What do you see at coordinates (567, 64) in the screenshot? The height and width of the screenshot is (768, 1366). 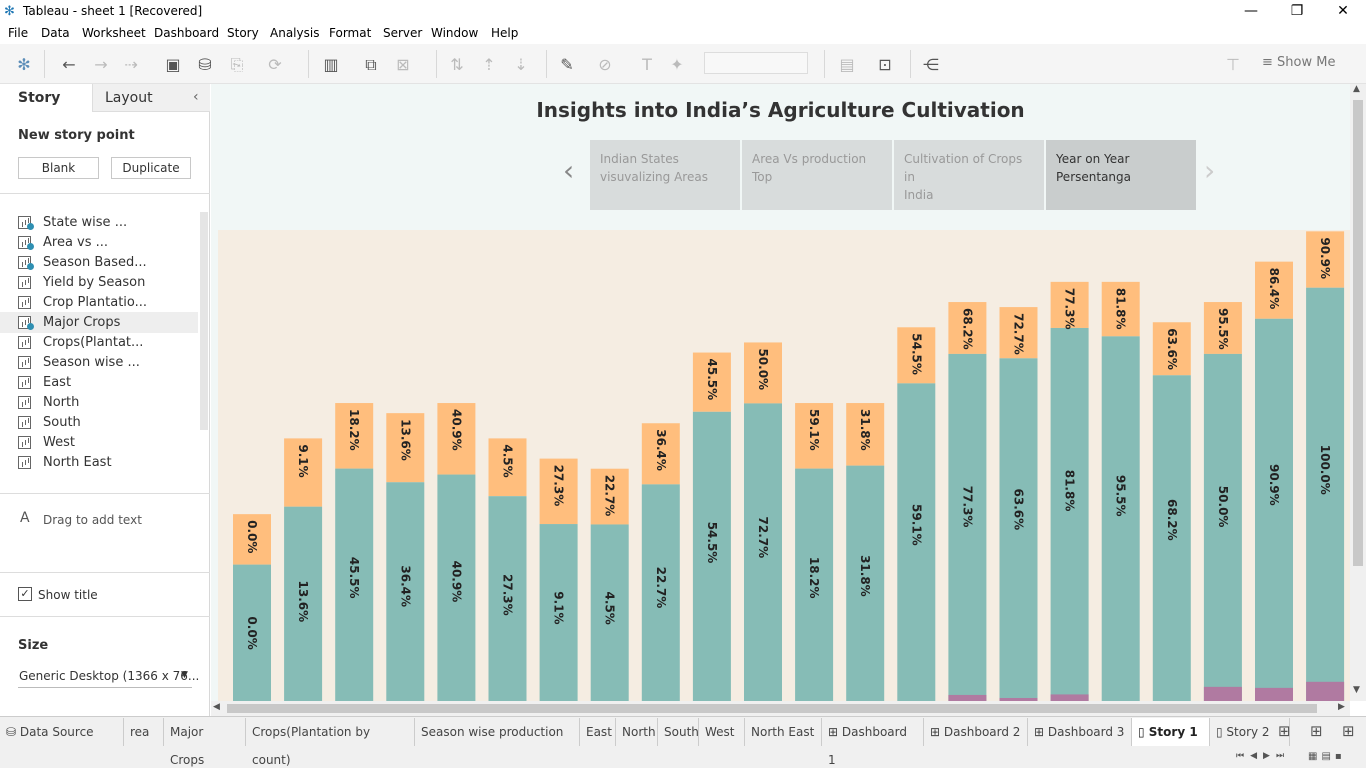 I see `highlight-icon: ✎` at bounding box center [567, 64].